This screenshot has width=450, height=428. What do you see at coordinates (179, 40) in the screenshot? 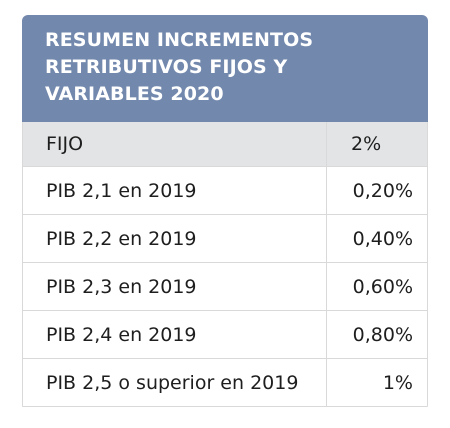
I see `table-title-line: RESUMEN INCREMENTOS` at bounding box center [179, 40].